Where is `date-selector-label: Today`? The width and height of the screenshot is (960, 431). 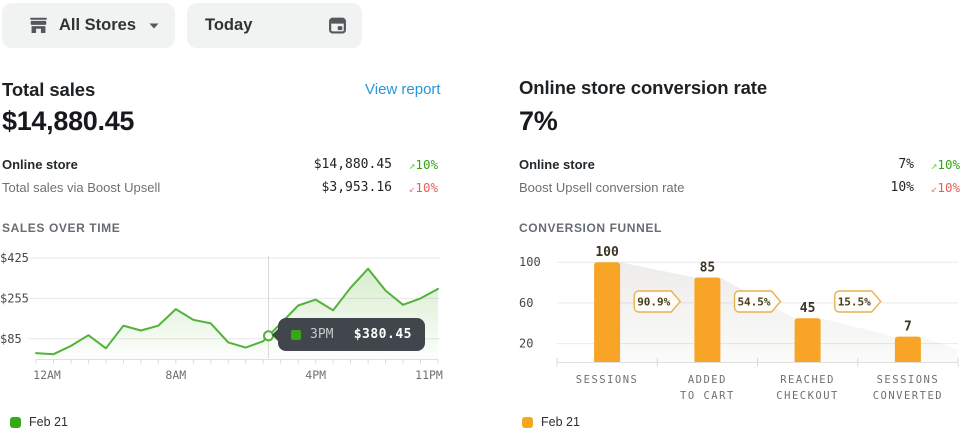 date-selector-label: Today is located at coordinates (229, 25).